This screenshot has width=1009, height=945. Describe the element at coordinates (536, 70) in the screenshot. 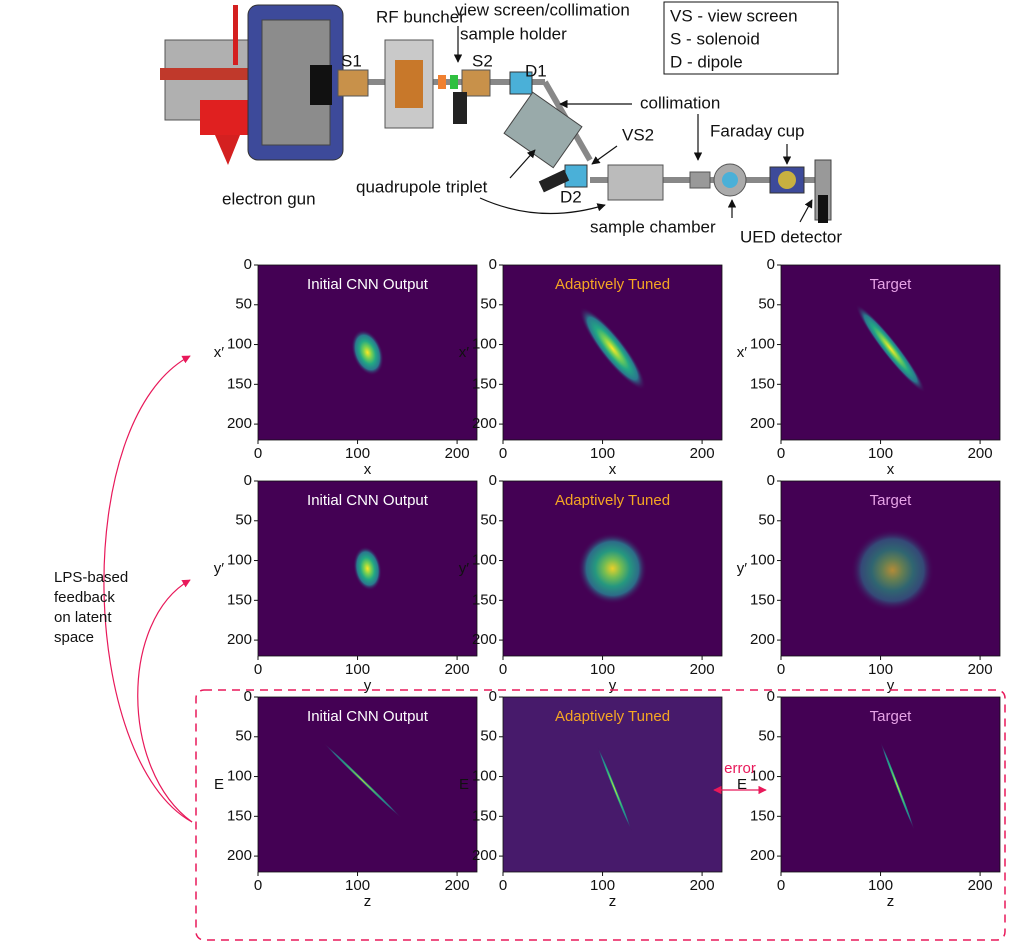

I see `beamline-label: D1` at that location.